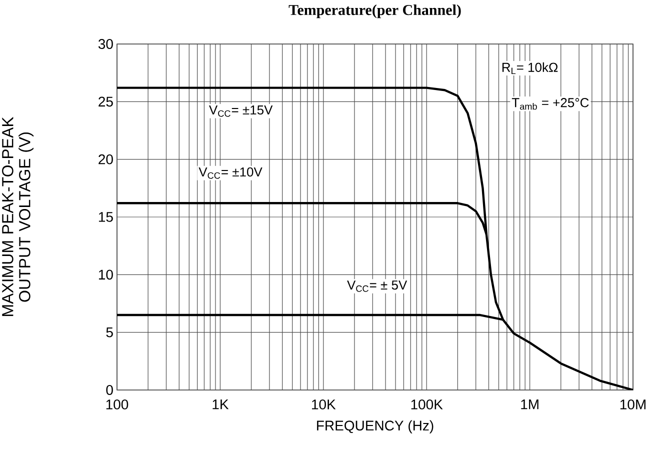 The height and width of the screenshot is (472, 656). What do you see at coordinates (530, 68) in the screenshot?
I see `annotation: R$_{L}$= 10kΩ` at bounding box center [530, 68].